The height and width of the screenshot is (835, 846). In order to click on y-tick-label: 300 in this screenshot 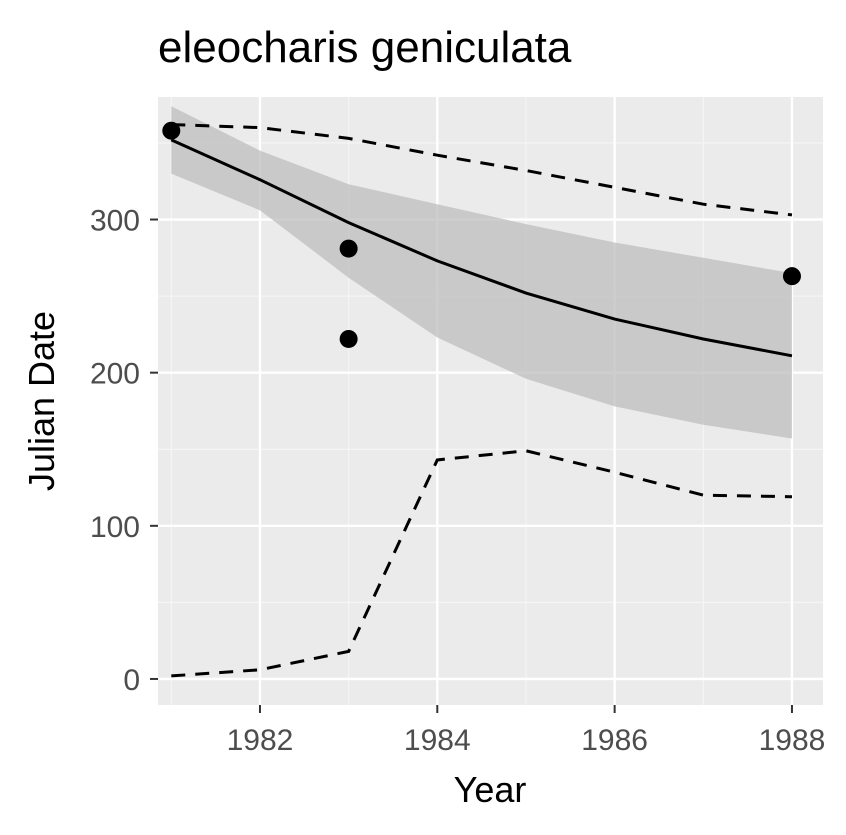, I will do `click(115, 221)`.